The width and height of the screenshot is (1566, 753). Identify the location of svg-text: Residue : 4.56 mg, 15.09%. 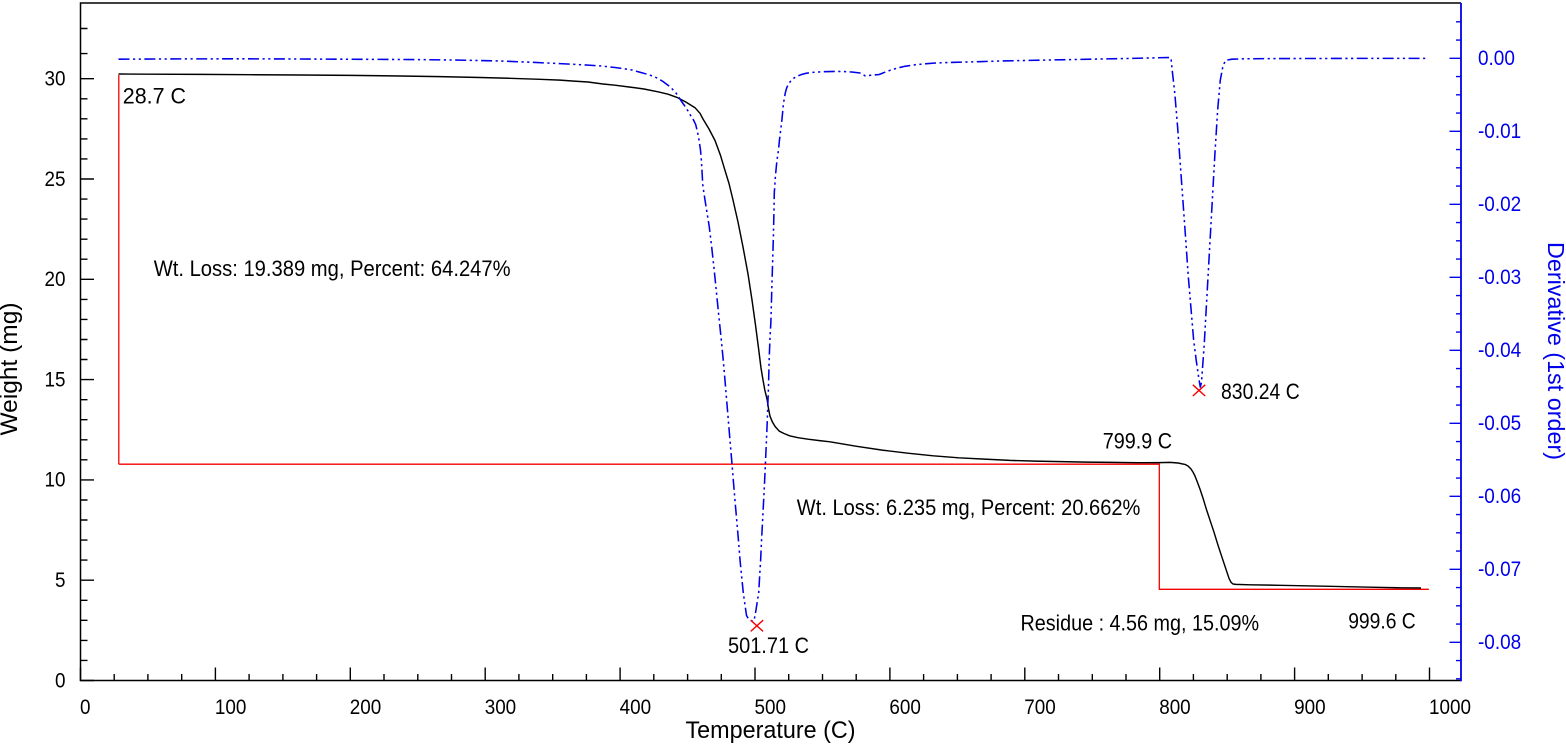
(1140, 623).